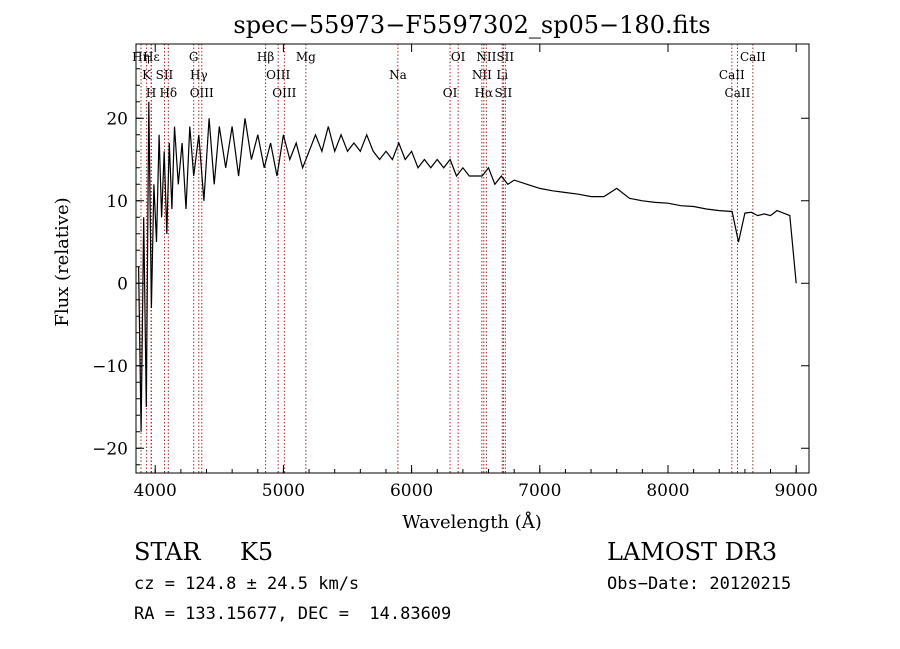 The height and width of the screenshot is (649, 900). What do you see at coordinates (471, 25) in the screenshot?
I see `chart-title: spec−55973−F5597302_sp05−180.fits` at bounding box center [471, 25].